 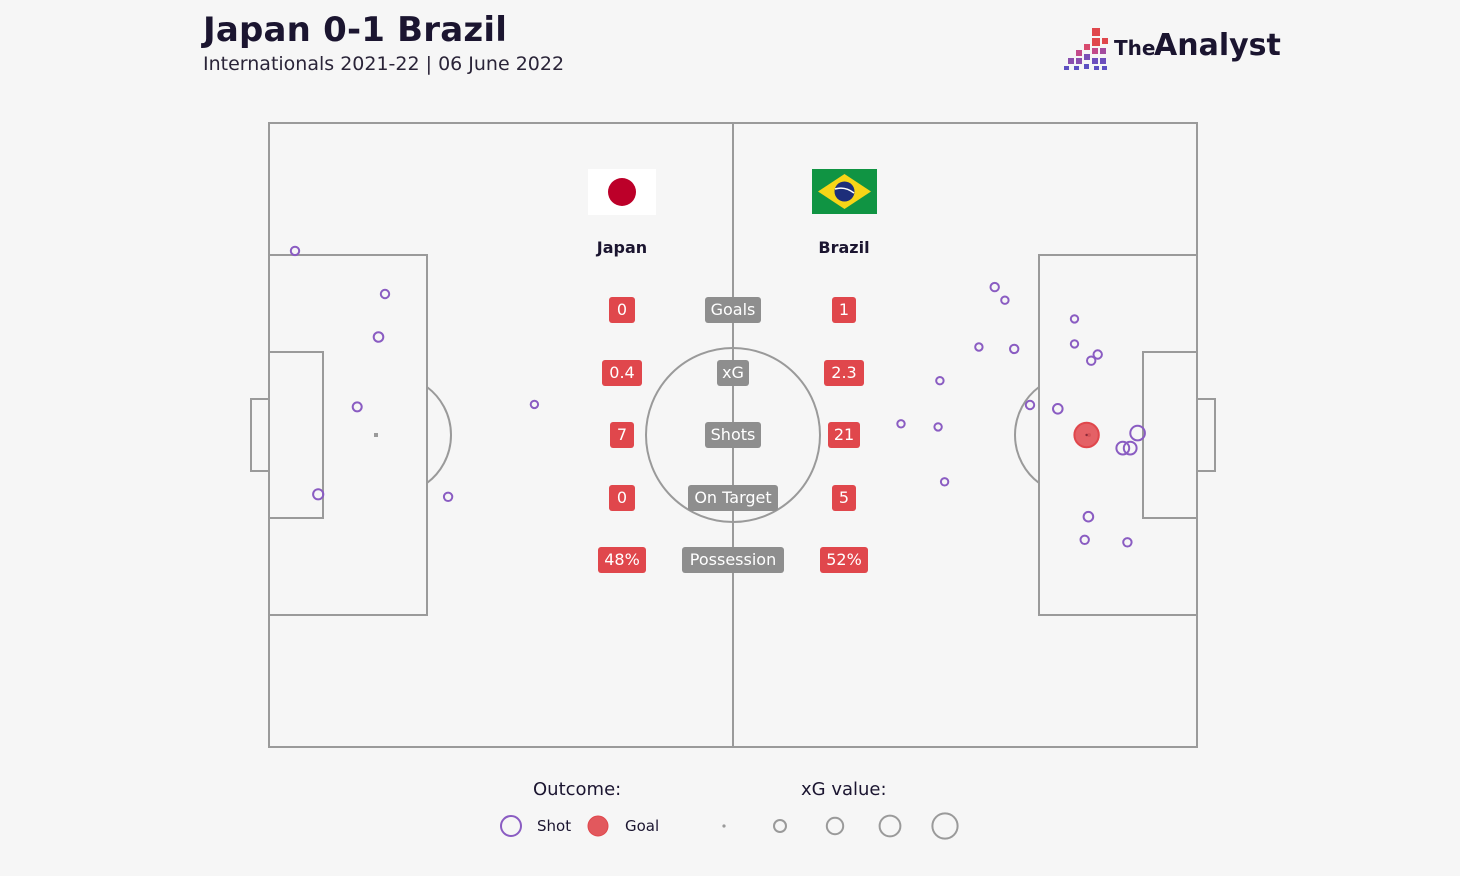 What do you see at coordinates (622, 192) in the screenshot?
I see `japan-flag` at bounding box center [622, 192].